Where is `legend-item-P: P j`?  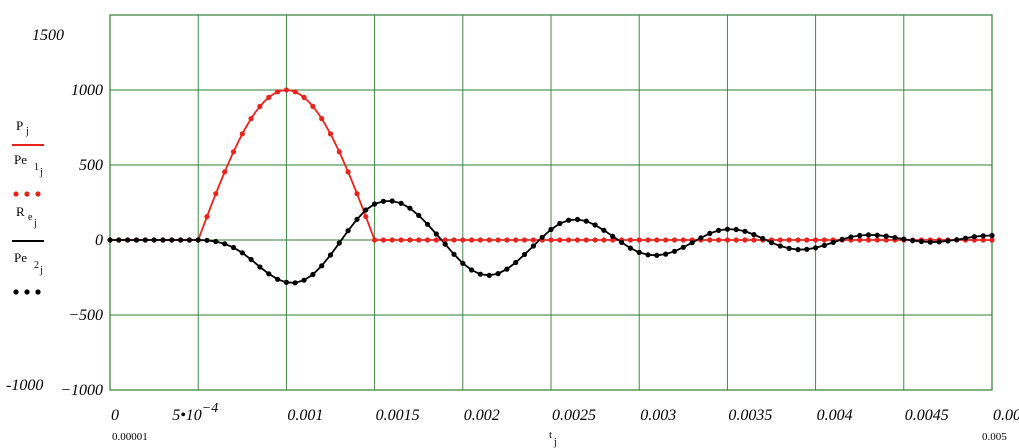 legend-item-P: P j is located at coordinates (28, 132).